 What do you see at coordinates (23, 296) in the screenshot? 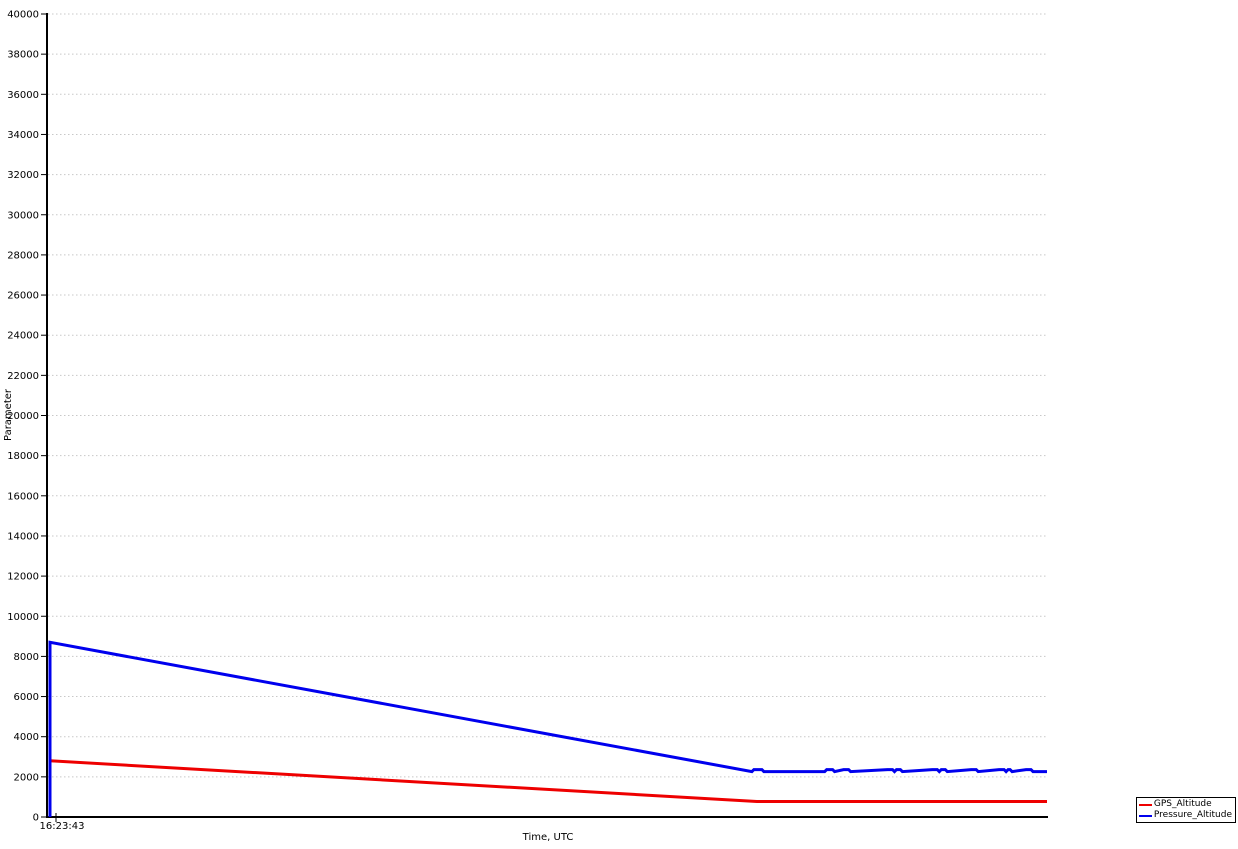
I see `y-tick-label: 26000` at bounding box center [23, 296].